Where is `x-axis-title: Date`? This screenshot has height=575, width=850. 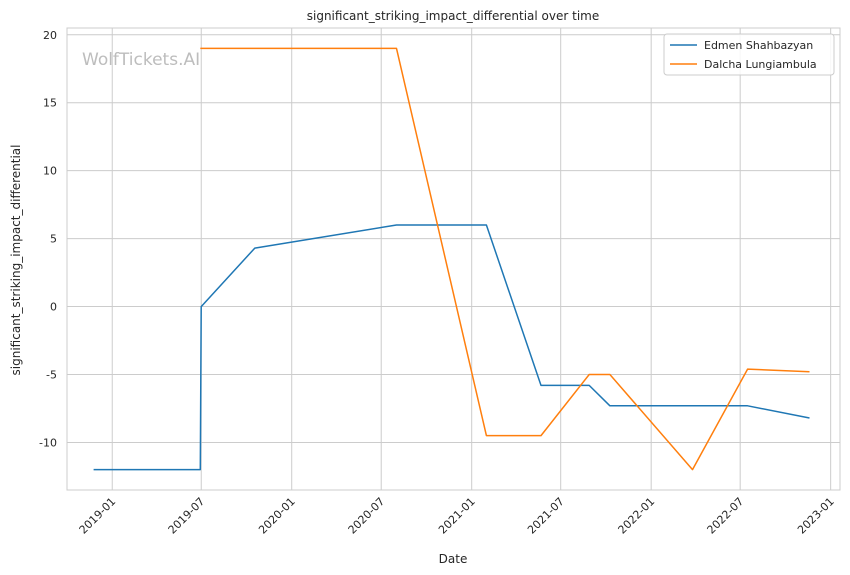 x-axis-title: Date is located at coordinates (453, 559).